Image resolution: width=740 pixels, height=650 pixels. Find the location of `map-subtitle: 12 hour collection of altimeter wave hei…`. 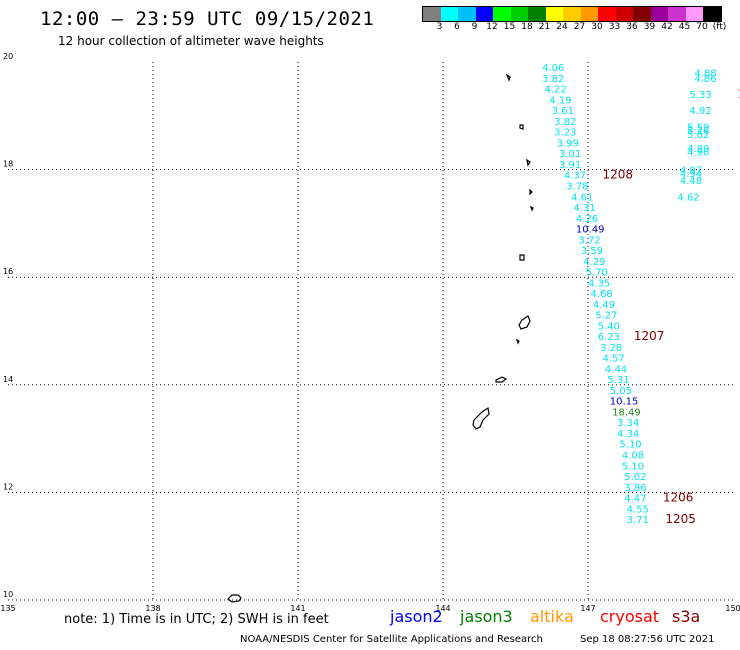

map-subtitle: 12 hour collection of altimeter wave hei… is located at coordinates (191, 41).